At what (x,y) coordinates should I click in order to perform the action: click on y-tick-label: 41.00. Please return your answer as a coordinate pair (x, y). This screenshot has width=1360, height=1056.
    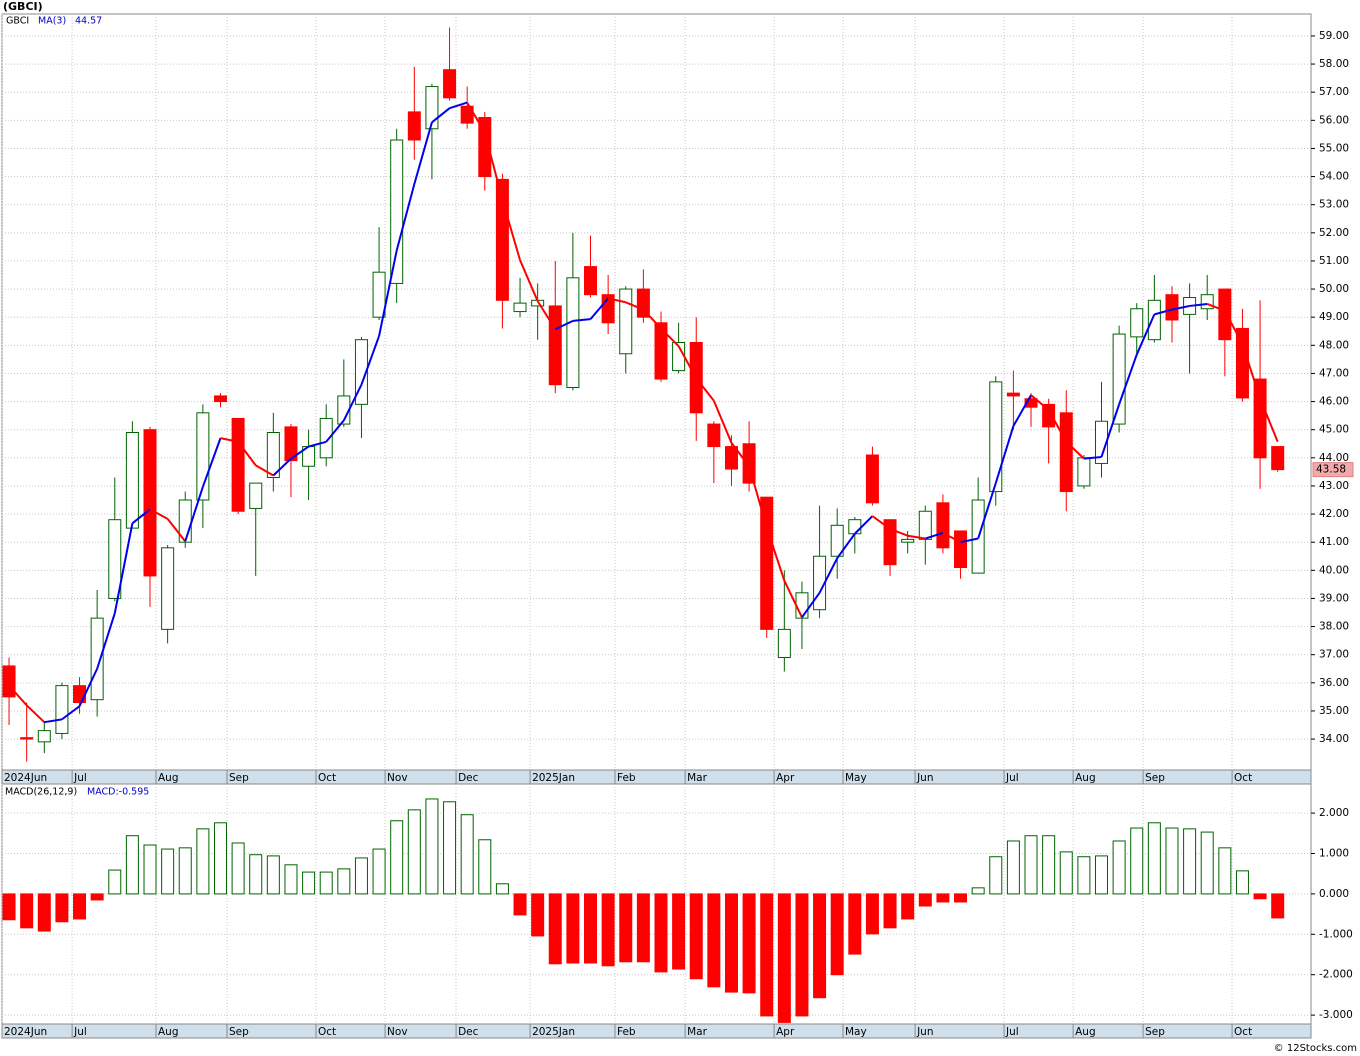
    Looking at the image, I should click on (1334, 542).